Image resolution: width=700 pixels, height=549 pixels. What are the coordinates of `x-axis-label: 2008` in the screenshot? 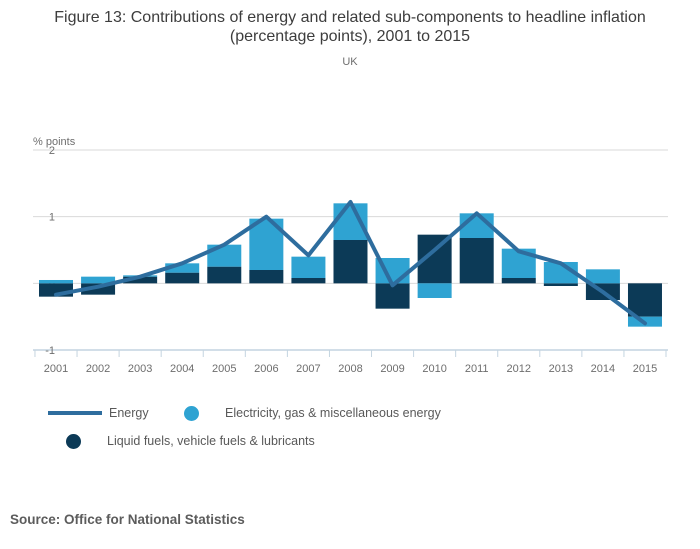 It's located at (350, 369).